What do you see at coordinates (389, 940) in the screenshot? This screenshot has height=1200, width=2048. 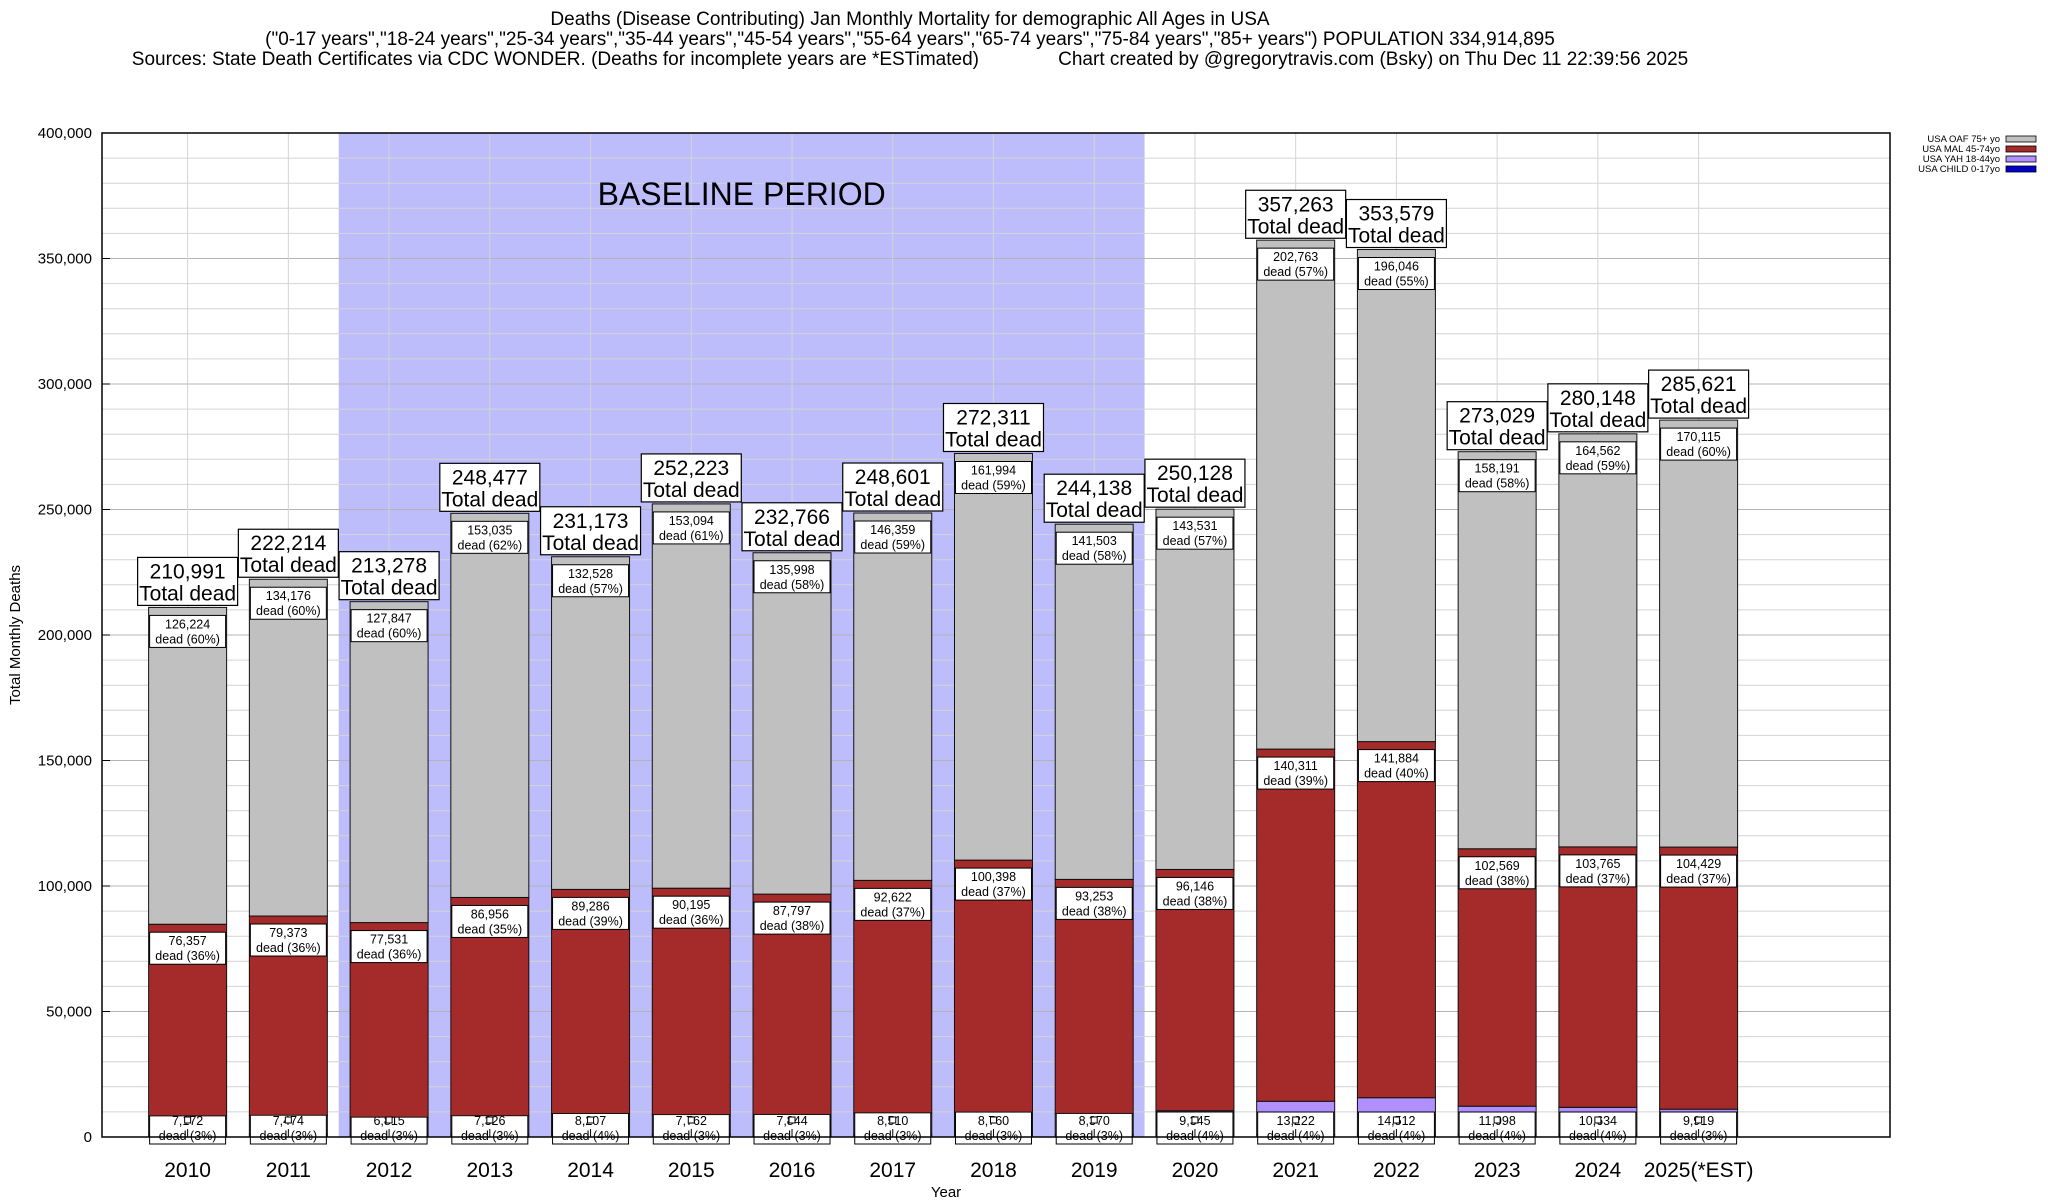 I see `segment-label-value: 77,531` at bounding box center [389, 940].